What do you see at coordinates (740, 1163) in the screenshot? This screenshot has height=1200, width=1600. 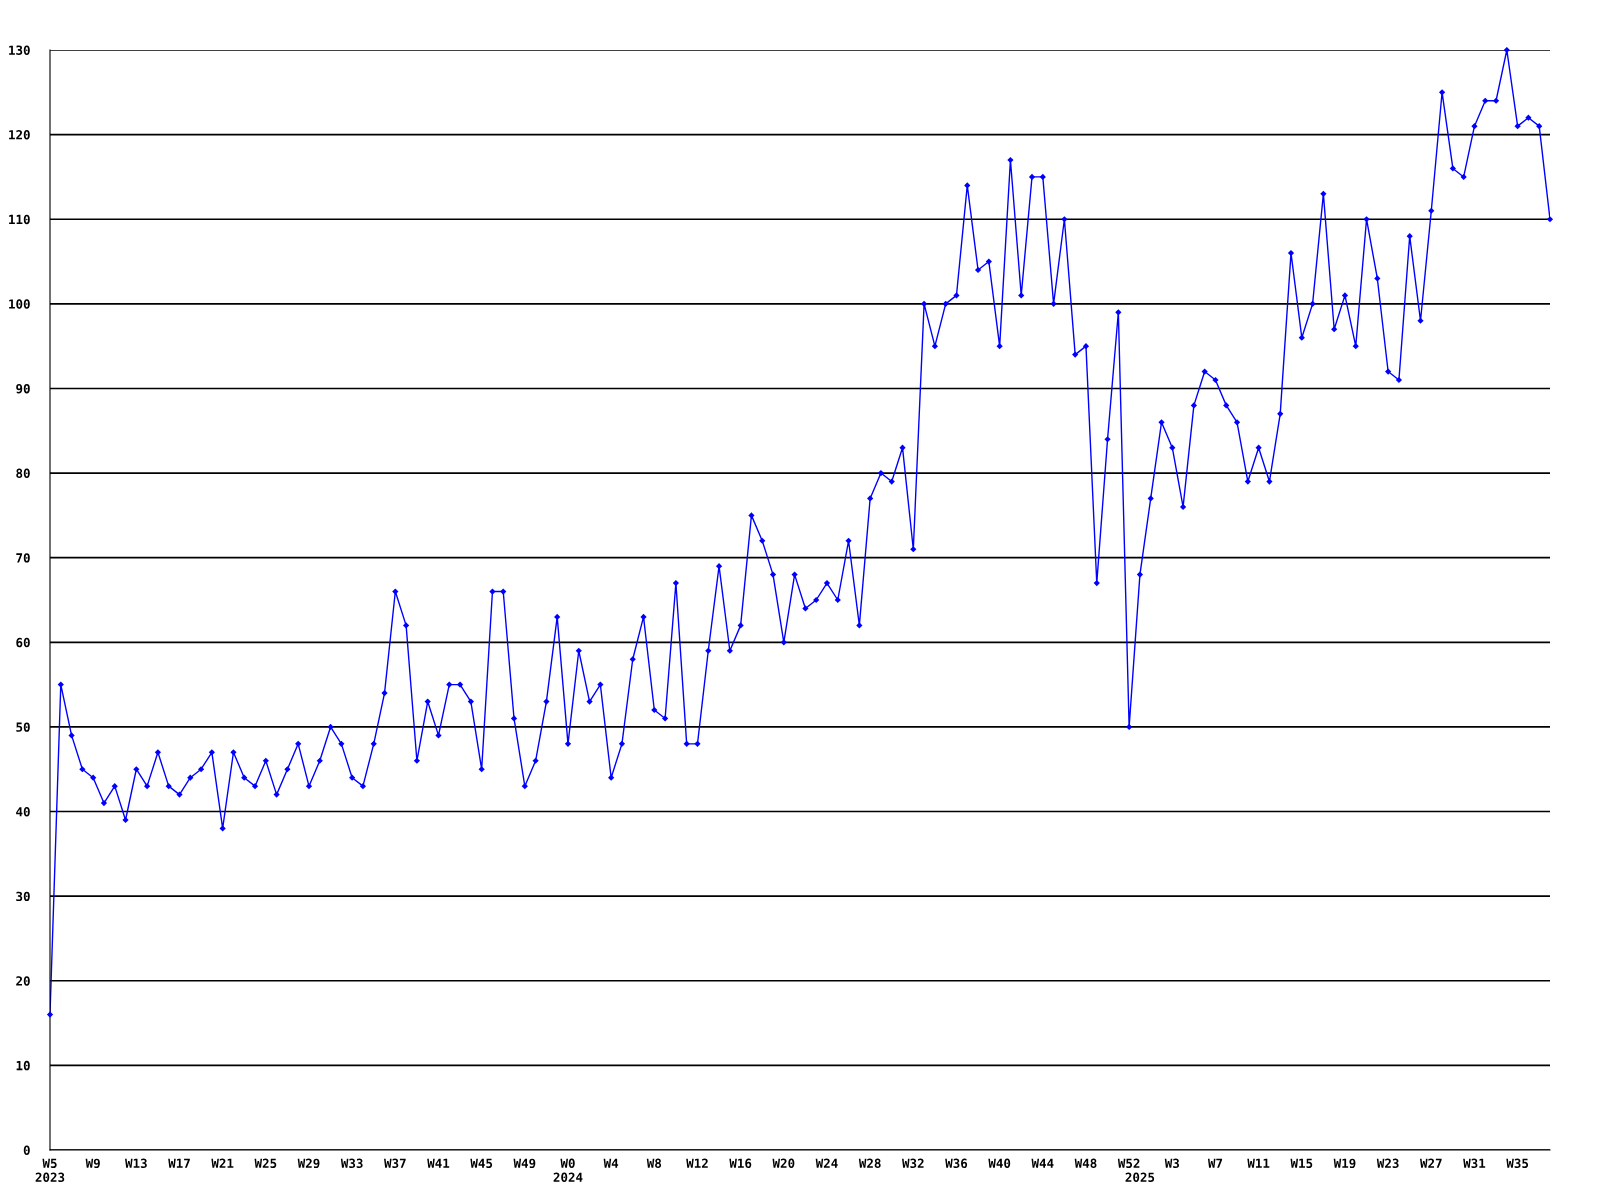 I see `x-tick-label: W16` at bounding box center [740, 1163].